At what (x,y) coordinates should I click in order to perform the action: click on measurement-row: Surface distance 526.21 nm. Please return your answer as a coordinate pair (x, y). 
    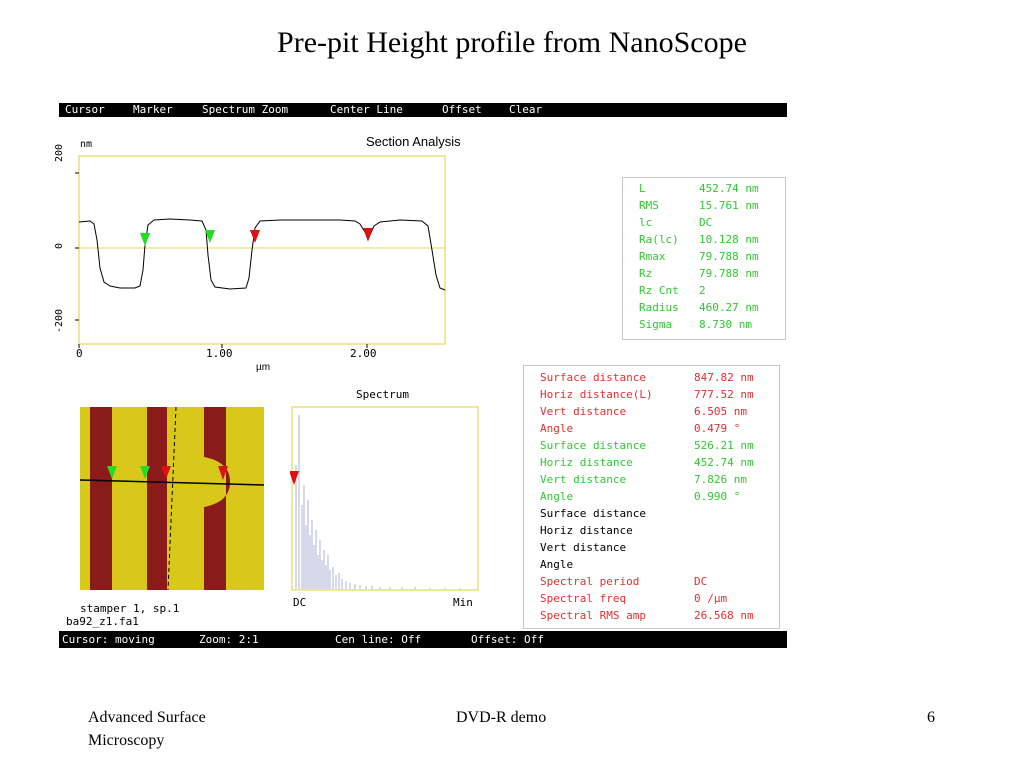
    Looking at the image, I should click on (651, 445).